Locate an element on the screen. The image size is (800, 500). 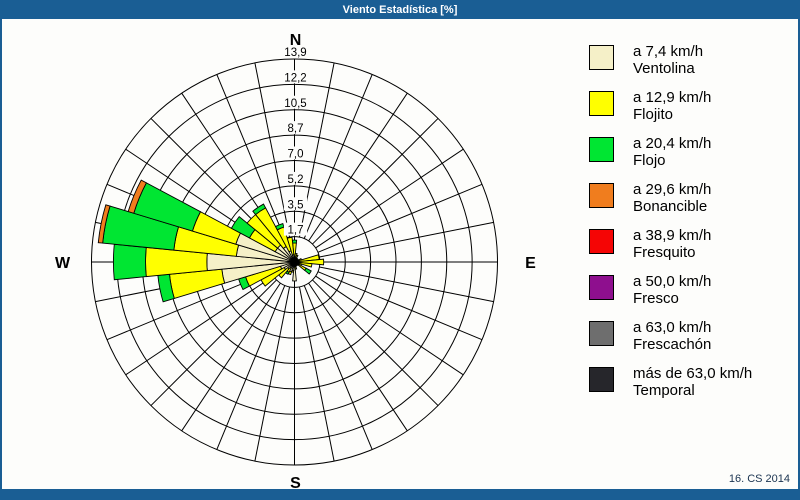
legend-speed-label: a 7,4 km/h is located at coordinates (668, 51).